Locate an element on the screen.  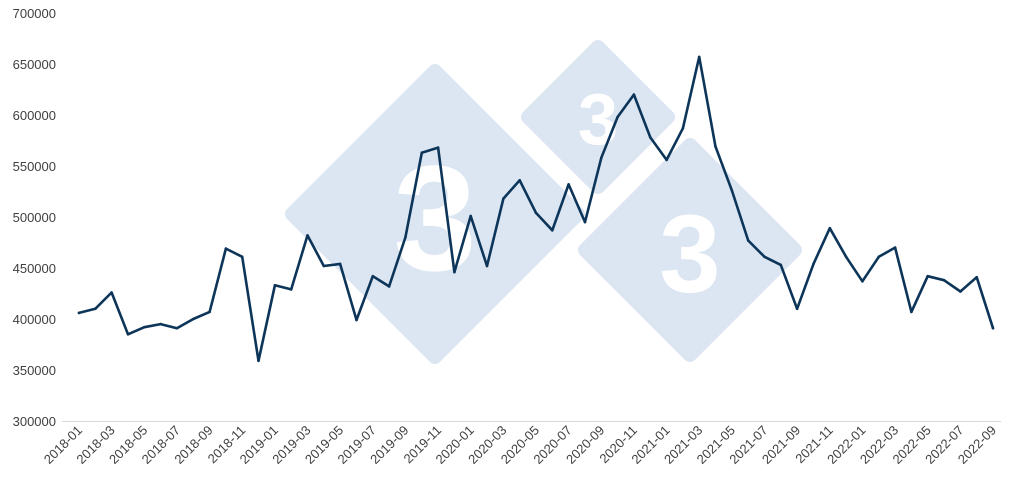
logo-diamond-2: 3 is located at coordinates (598, 117).